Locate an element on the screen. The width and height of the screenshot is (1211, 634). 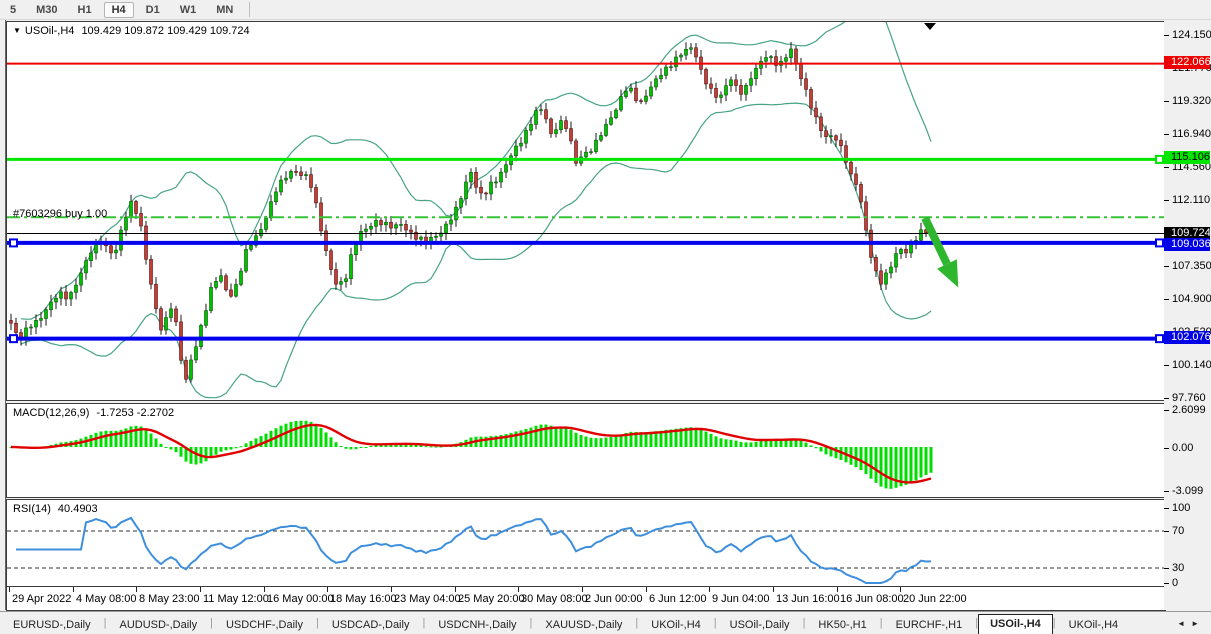
timeframe-button-h4: H4 is located at coordinates (118, 9).